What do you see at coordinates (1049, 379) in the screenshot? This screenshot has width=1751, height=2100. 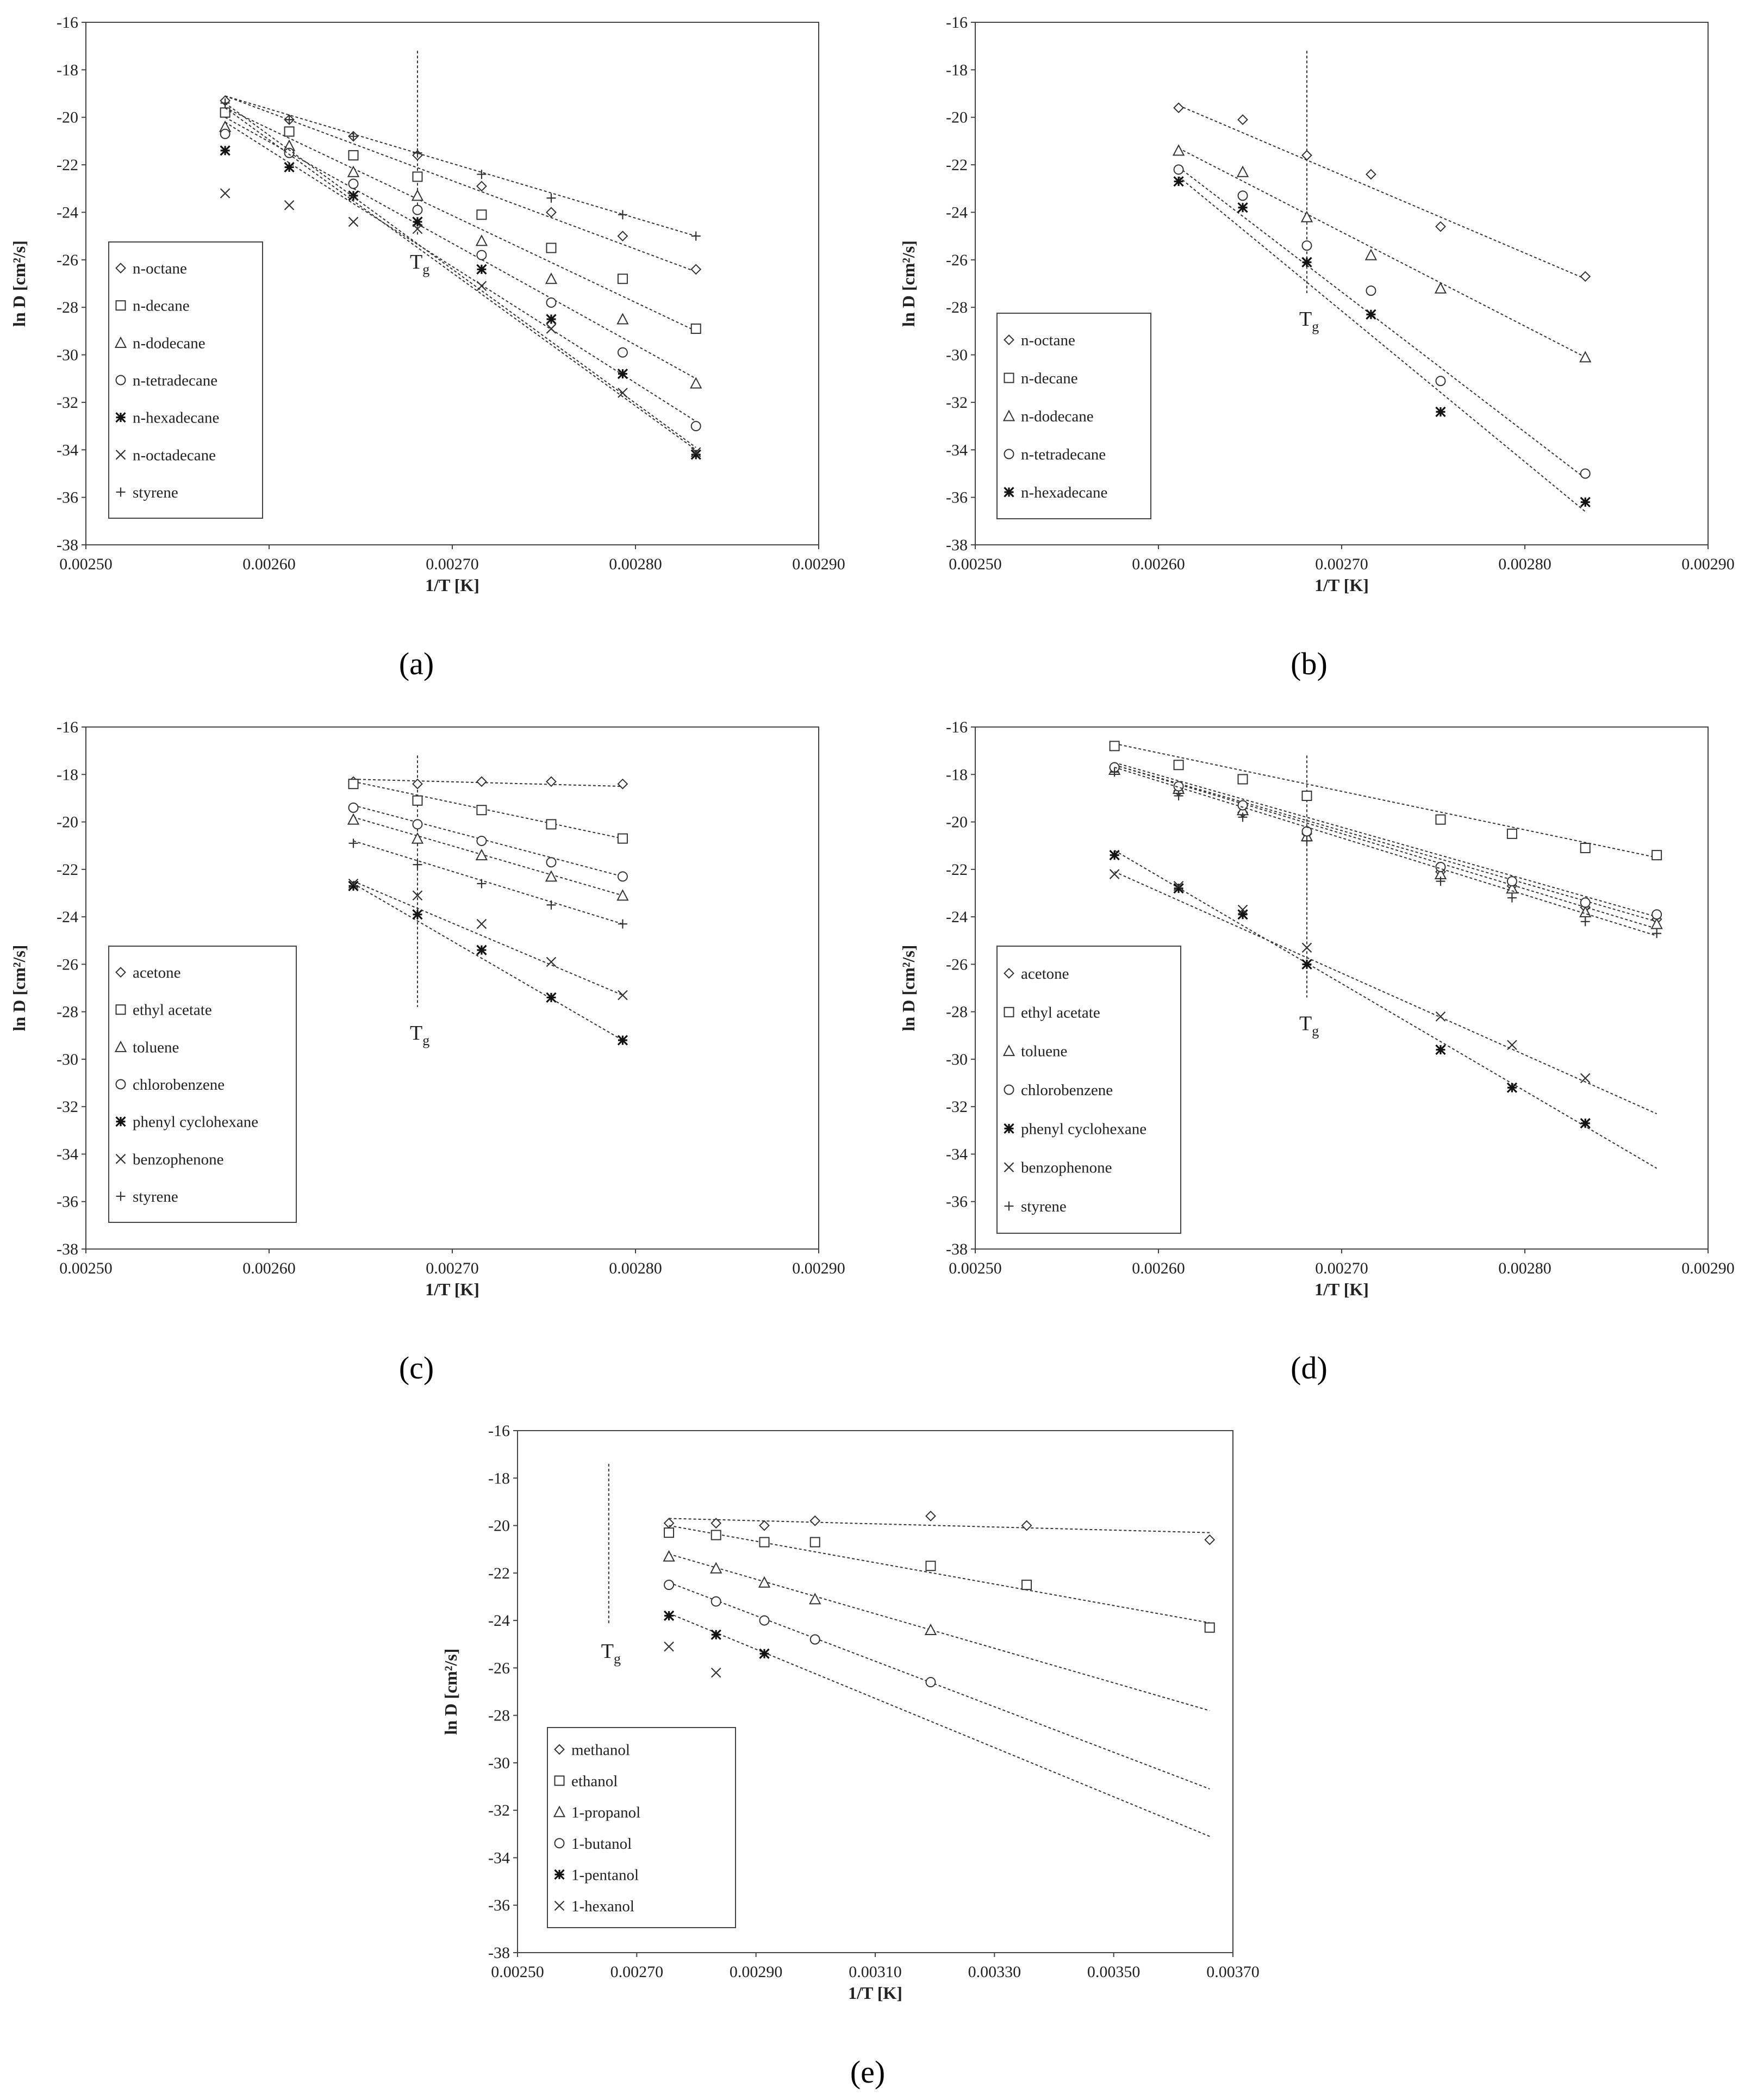 I see `legend-label-n-decane: n-decane` at bounding box center [1049, 379].